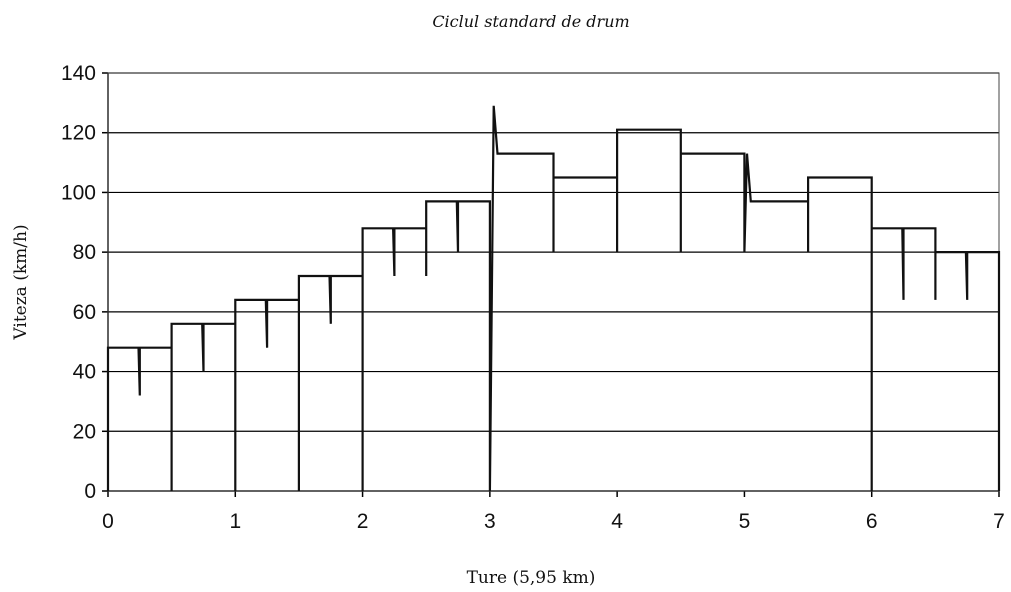 Image resolution: width=1011 pixels, height=592 pixels. Describe the element at coordinates (84, 372) in the screenshot. I see `y-tick-label: 40` at that location.